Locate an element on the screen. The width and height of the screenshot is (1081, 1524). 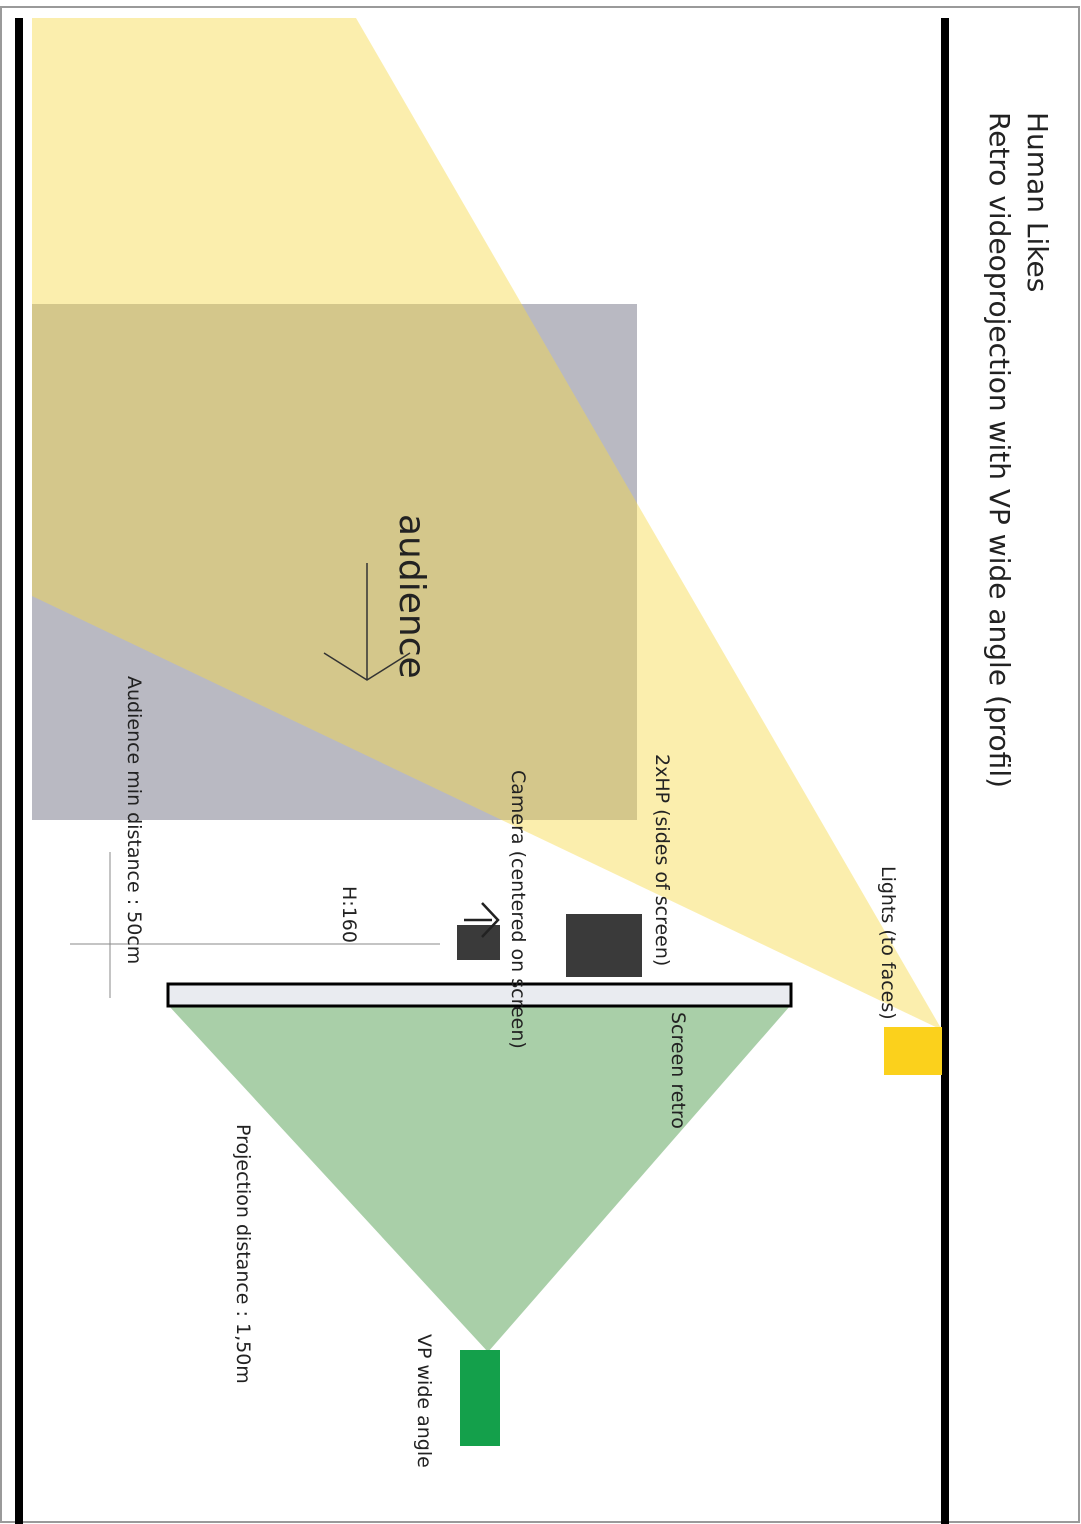
camera-label: Camera (centered on screen) is located at coordinates (518, 909).